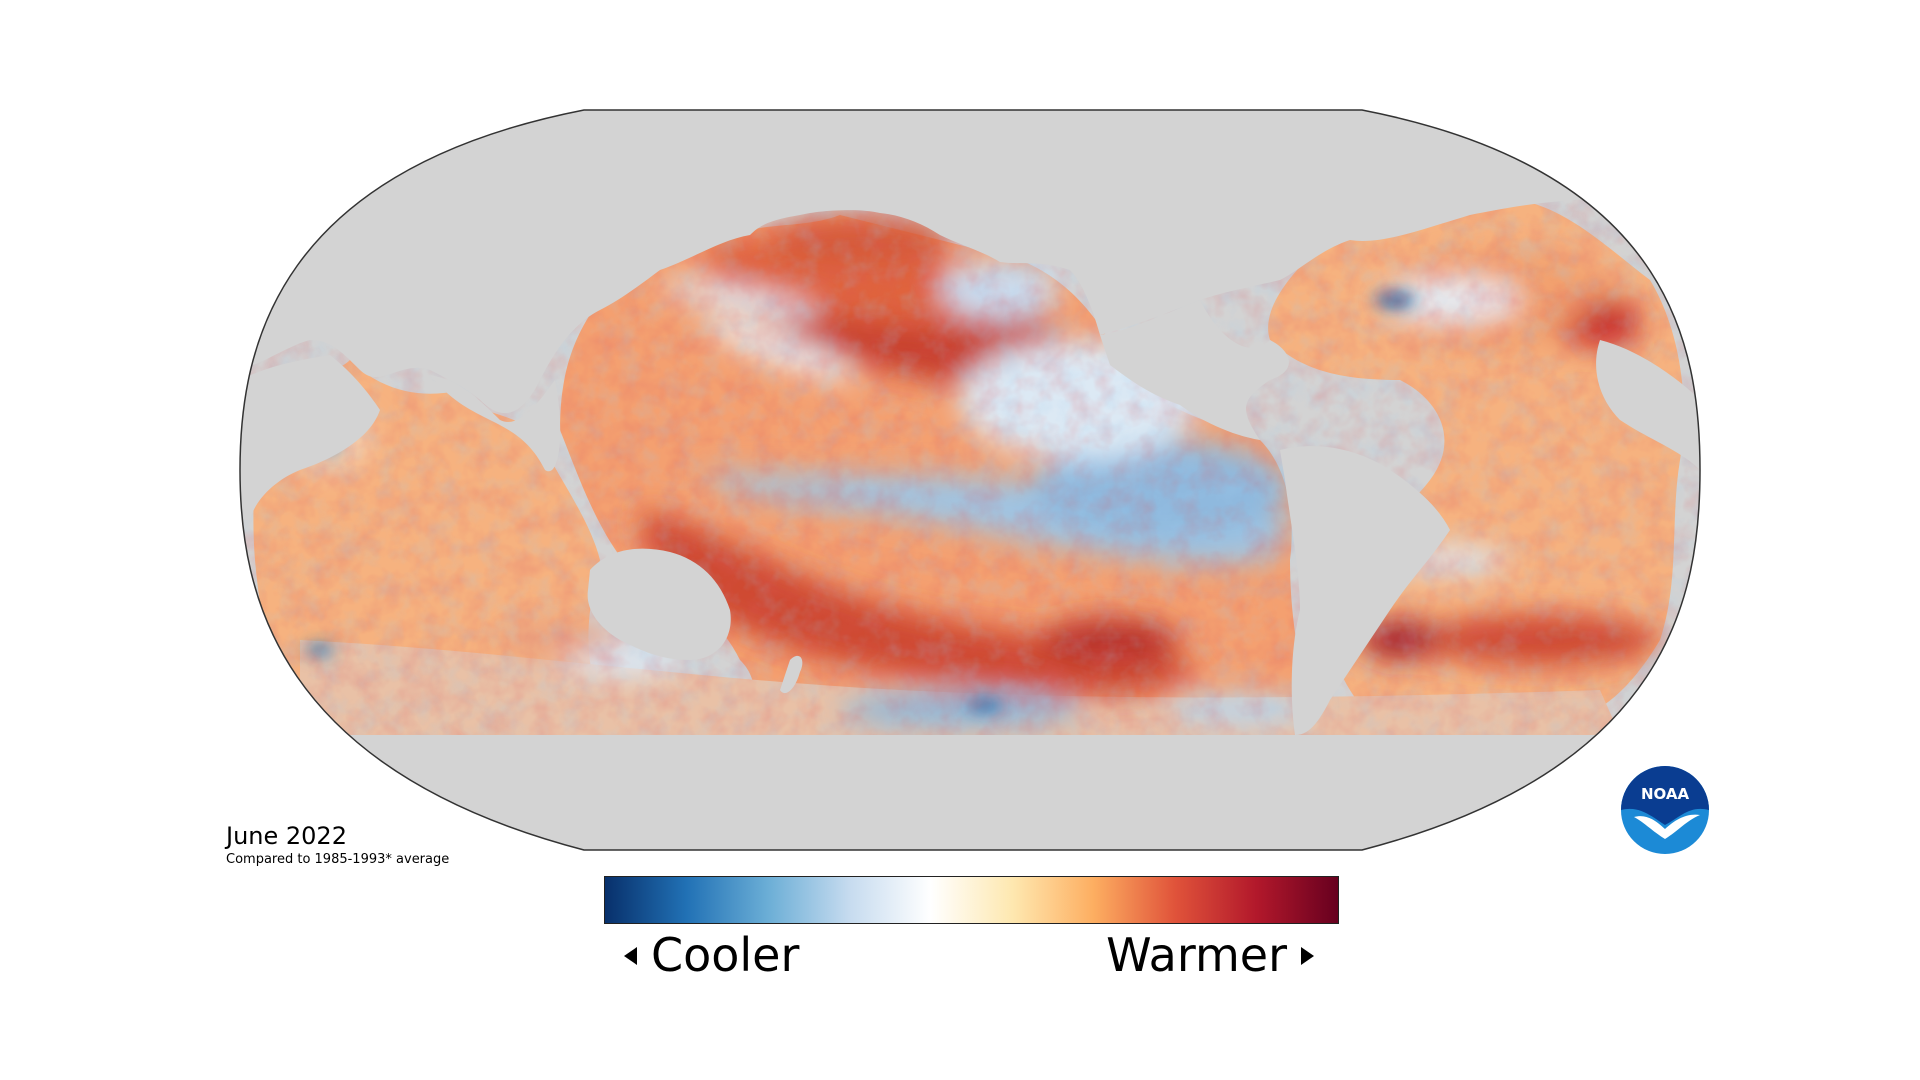 The image size is (1920, 1080). What do you see at coordinates (1307, 955) in the screenshot?
I see `arrow-right-icon` at bounding box center [1307, 955].